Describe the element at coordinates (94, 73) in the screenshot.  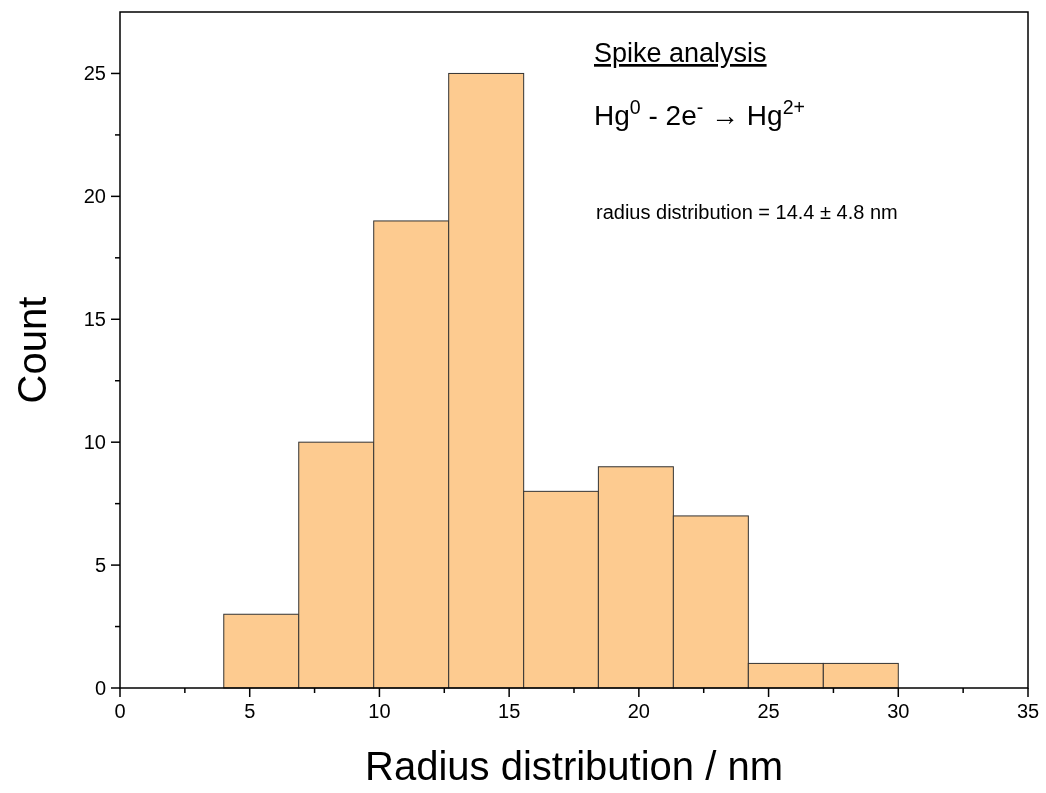
I see `y-tick-label: 25` at that location.